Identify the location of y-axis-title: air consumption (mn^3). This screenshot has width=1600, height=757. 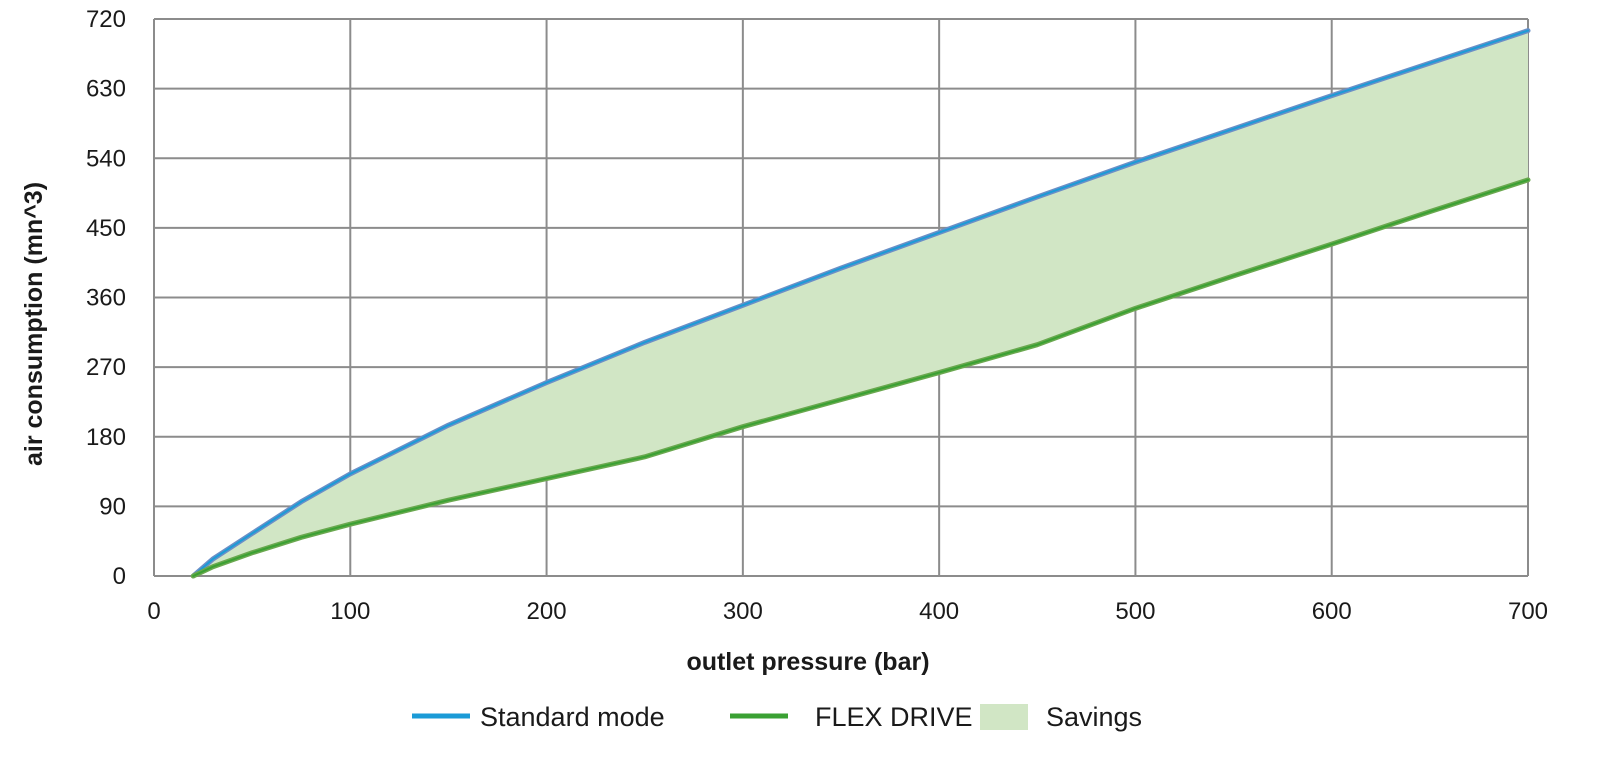
(34, 324).